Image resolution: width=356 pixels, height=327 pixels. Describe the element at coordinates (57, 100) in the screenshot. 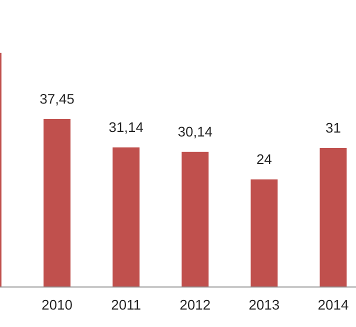

I see `data-label: 37,45` at that location.